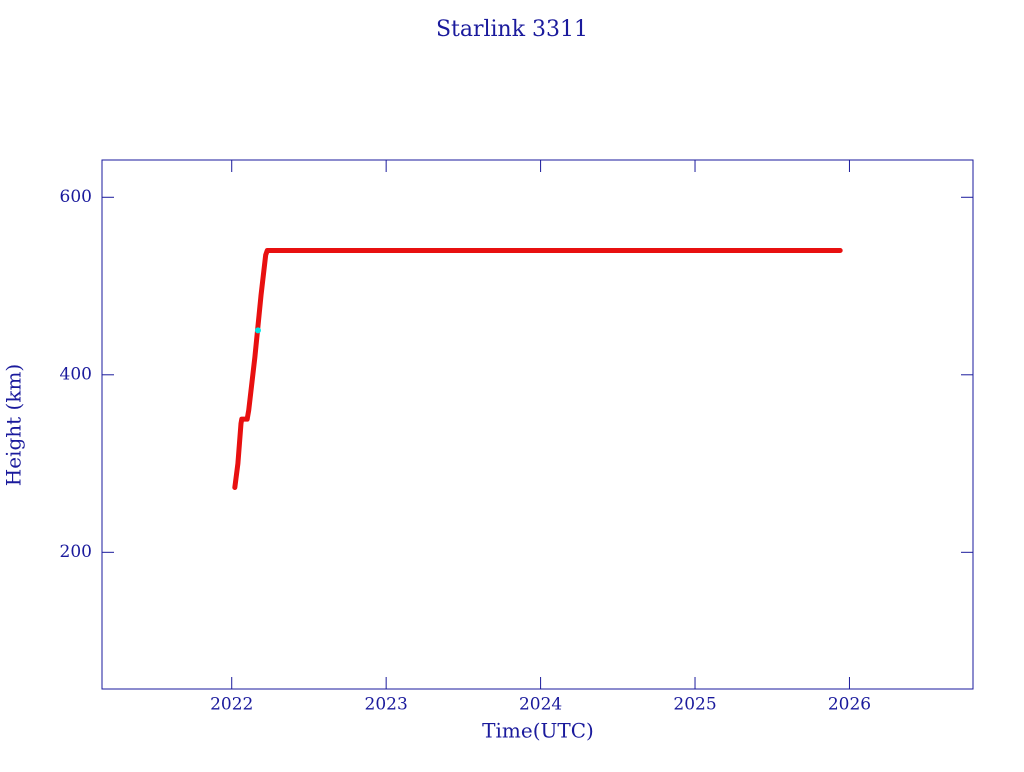 This screenshot has height=772, width=1024. What do you see at coordinates (257, 330) in the screenshot?
I see `height-point` at bounding box center [257, 330].